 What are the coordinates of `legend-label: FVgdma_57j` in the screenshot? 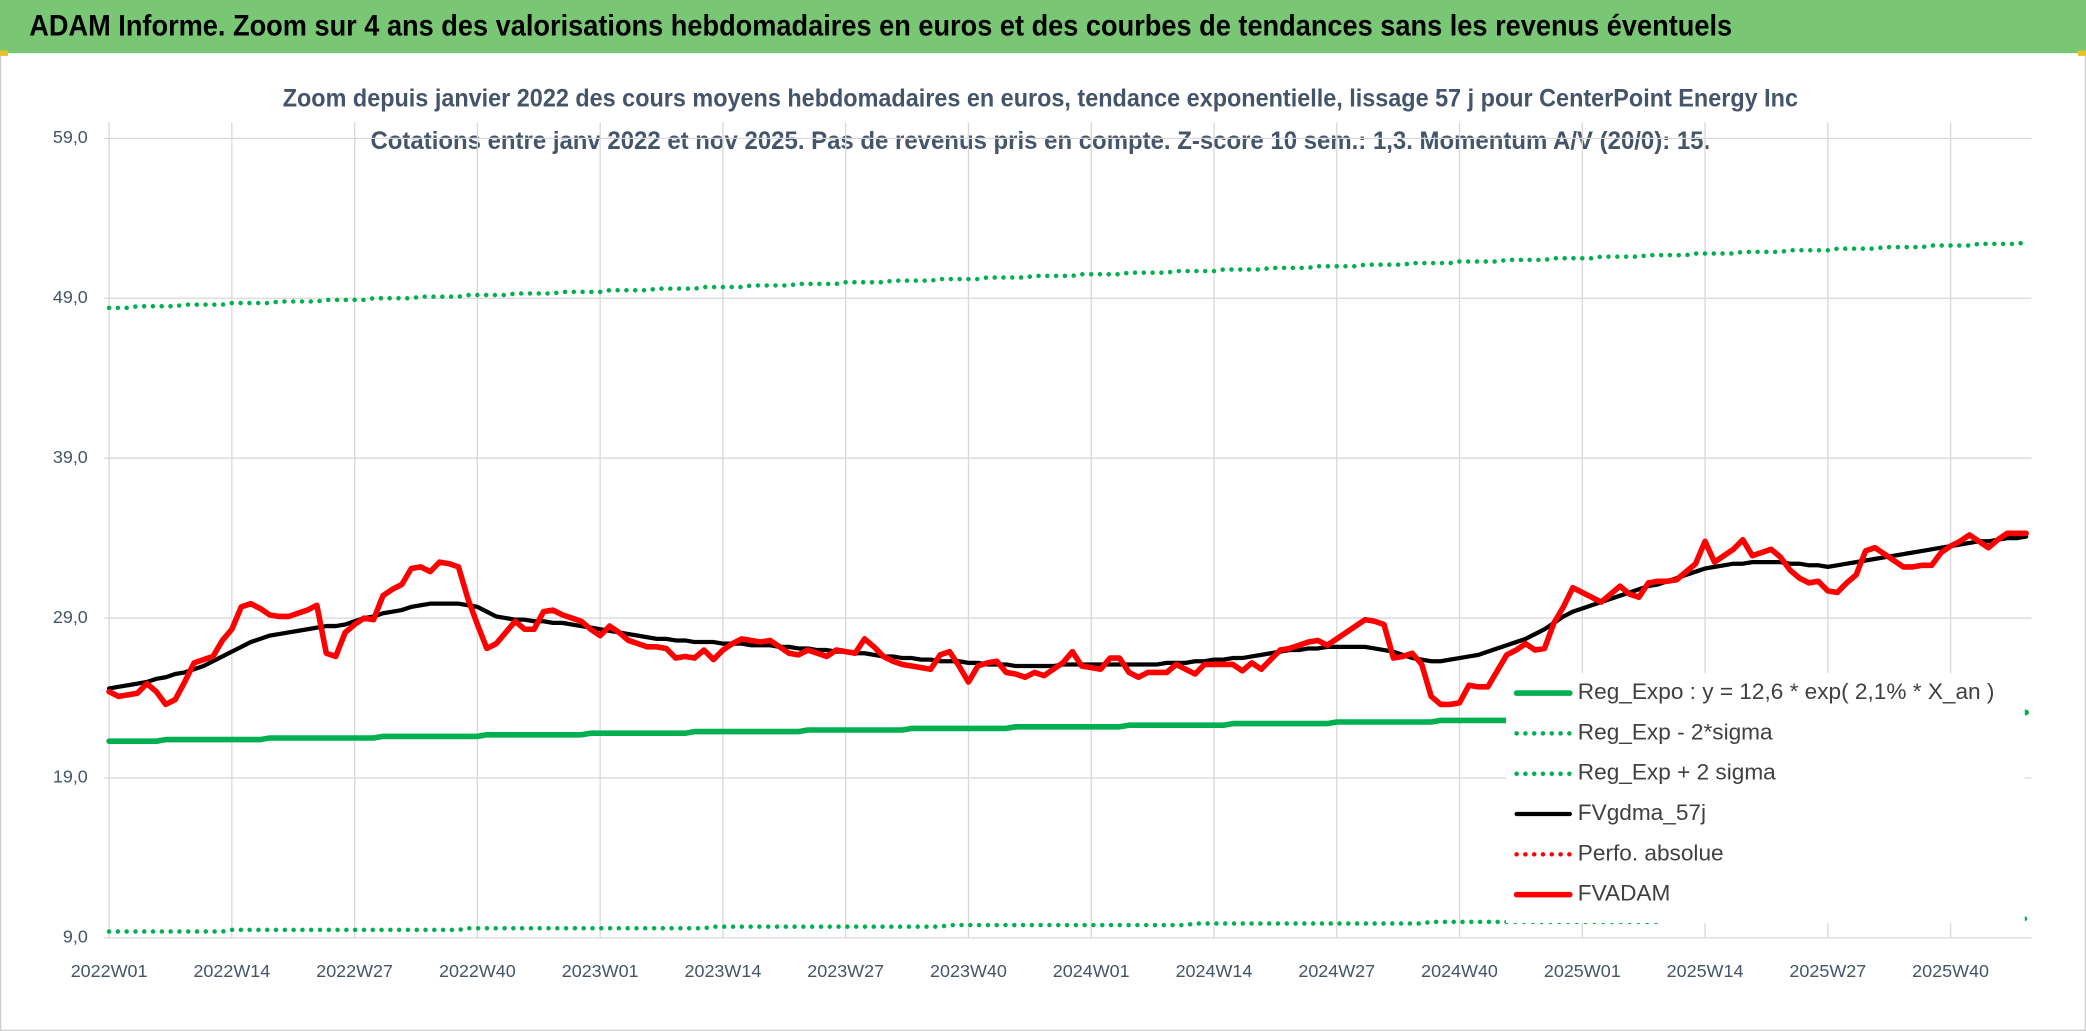 It's located at (1642, 812).